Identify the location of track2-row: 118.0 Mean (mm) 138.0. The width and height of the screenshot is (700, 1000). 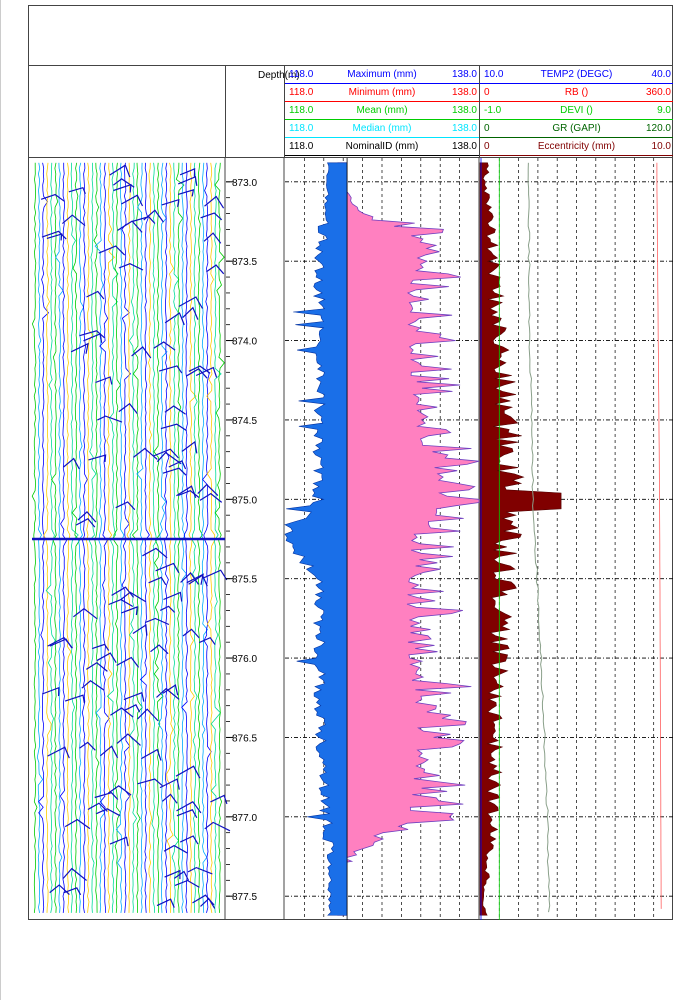
(382, 111).